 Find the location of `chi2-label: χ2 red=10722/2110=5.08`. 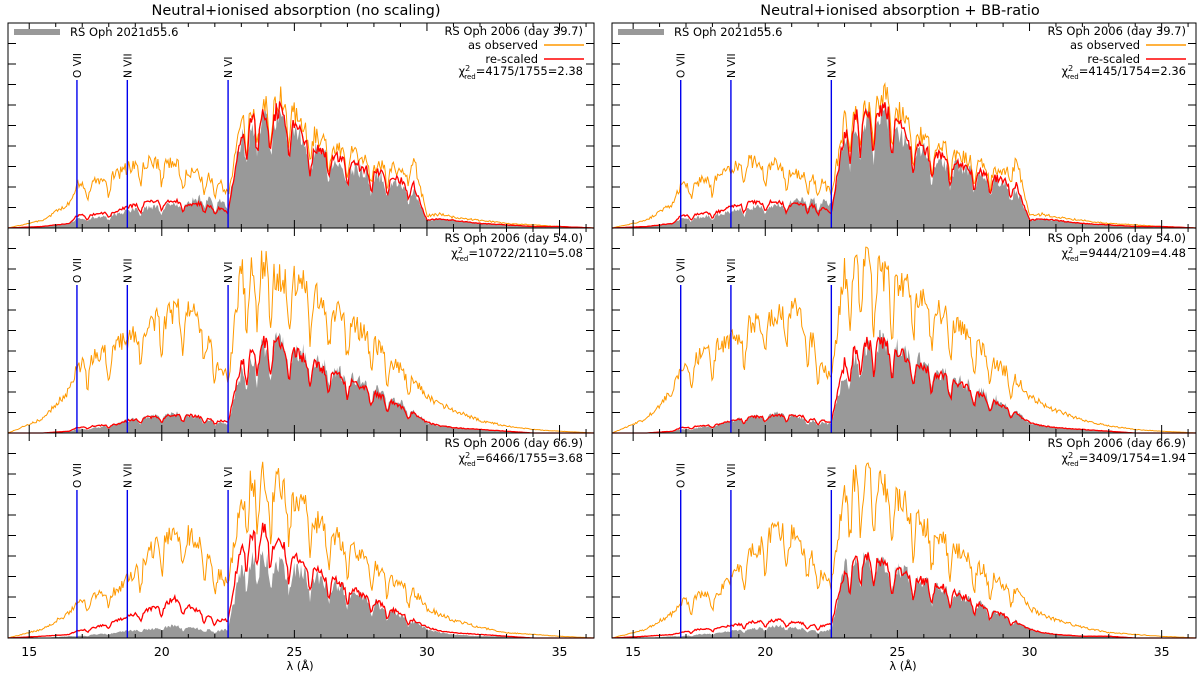

chi2-label: χ2 red=10722/2110=5.08 is located at coordinates (517, 255).